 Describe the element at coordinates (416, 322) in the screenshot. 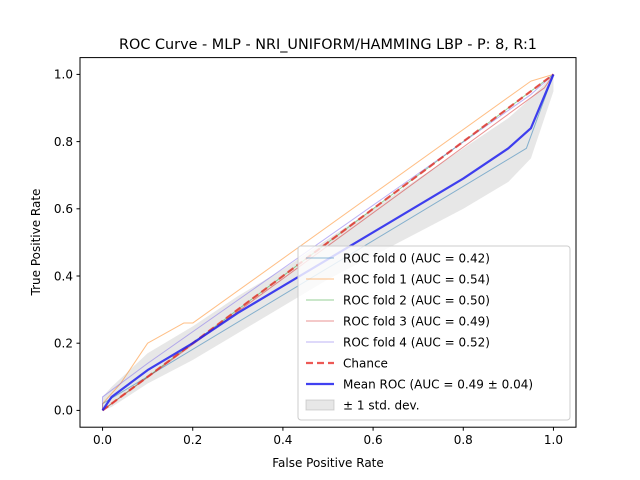

I see `legend-label: ROC fold 3 (AUC = 0.49)` at that location.